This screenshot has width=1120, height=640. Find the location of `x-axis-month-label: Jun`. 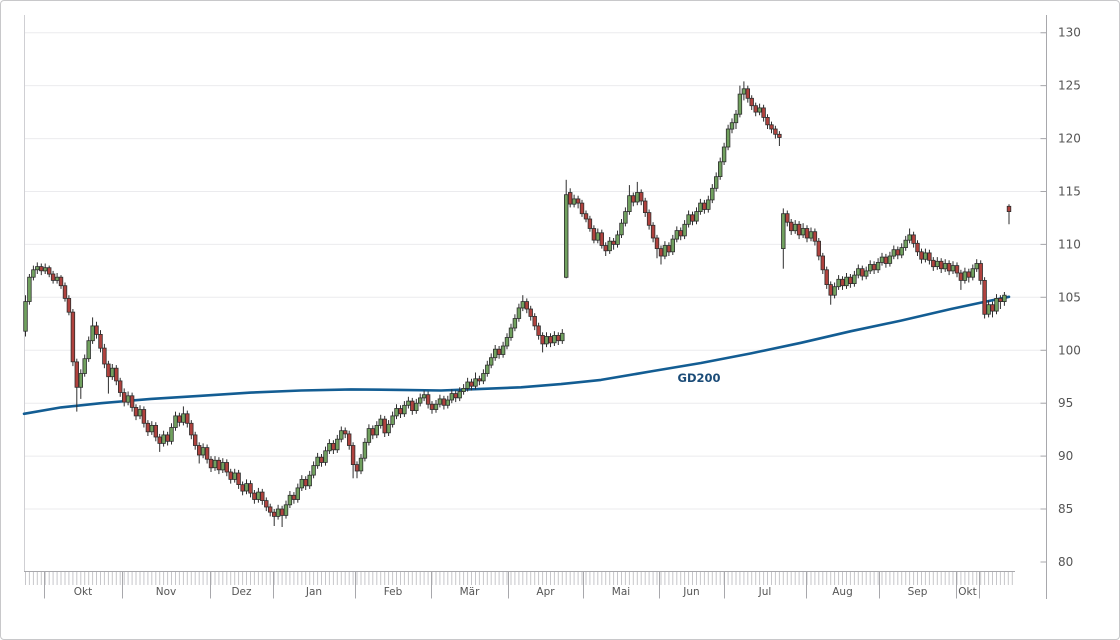

x-axis-month-label: Jun is located at coordinates (690, 592).